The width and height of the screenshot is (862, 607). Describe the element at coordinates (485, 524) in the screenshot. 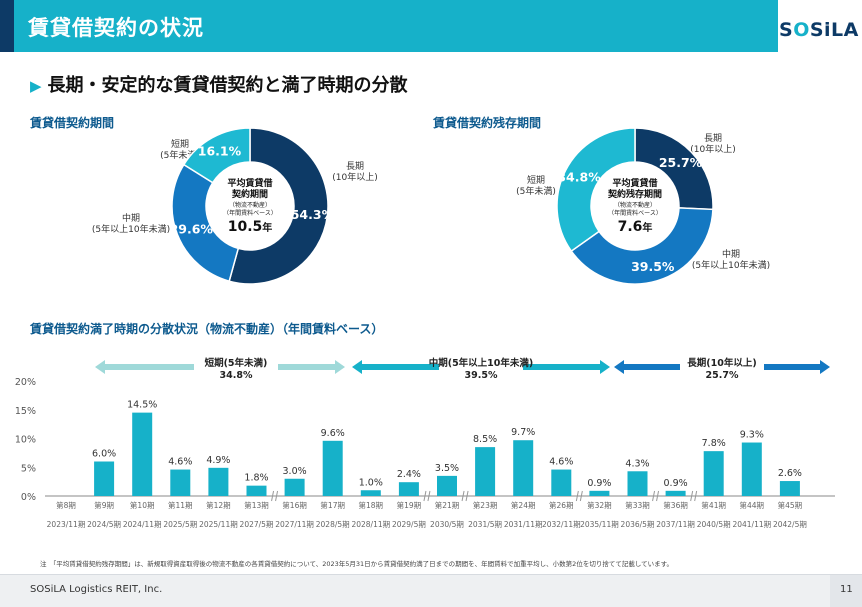

I see `x-date-label-11: 2031/5期` at that location.